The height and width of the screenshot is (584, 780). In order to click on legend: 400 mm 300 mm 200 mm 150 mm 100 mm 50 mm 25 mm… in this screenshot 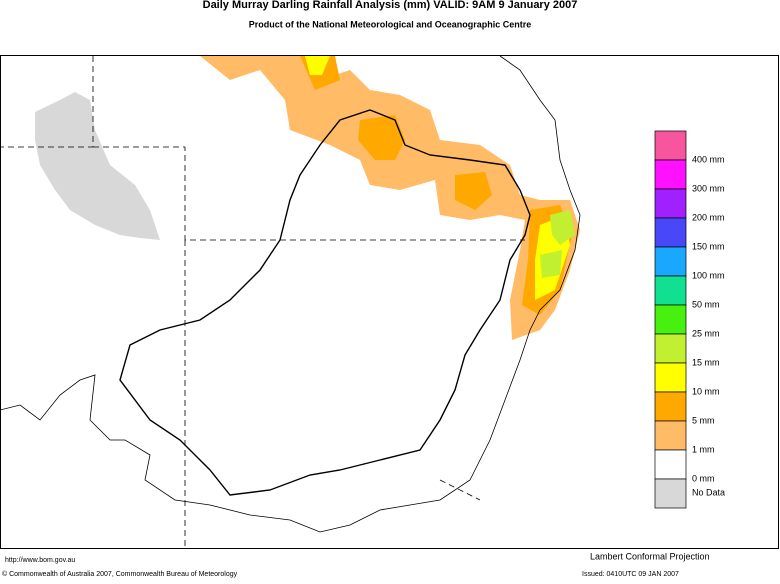, I will do `click(689, 319)`.